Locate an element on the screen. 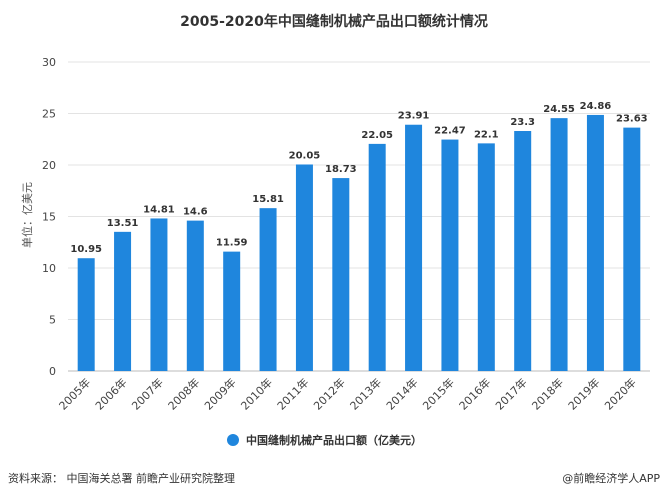 The image size is (668, 498). data-label: 14.81 is located at coordinates (159, 209).